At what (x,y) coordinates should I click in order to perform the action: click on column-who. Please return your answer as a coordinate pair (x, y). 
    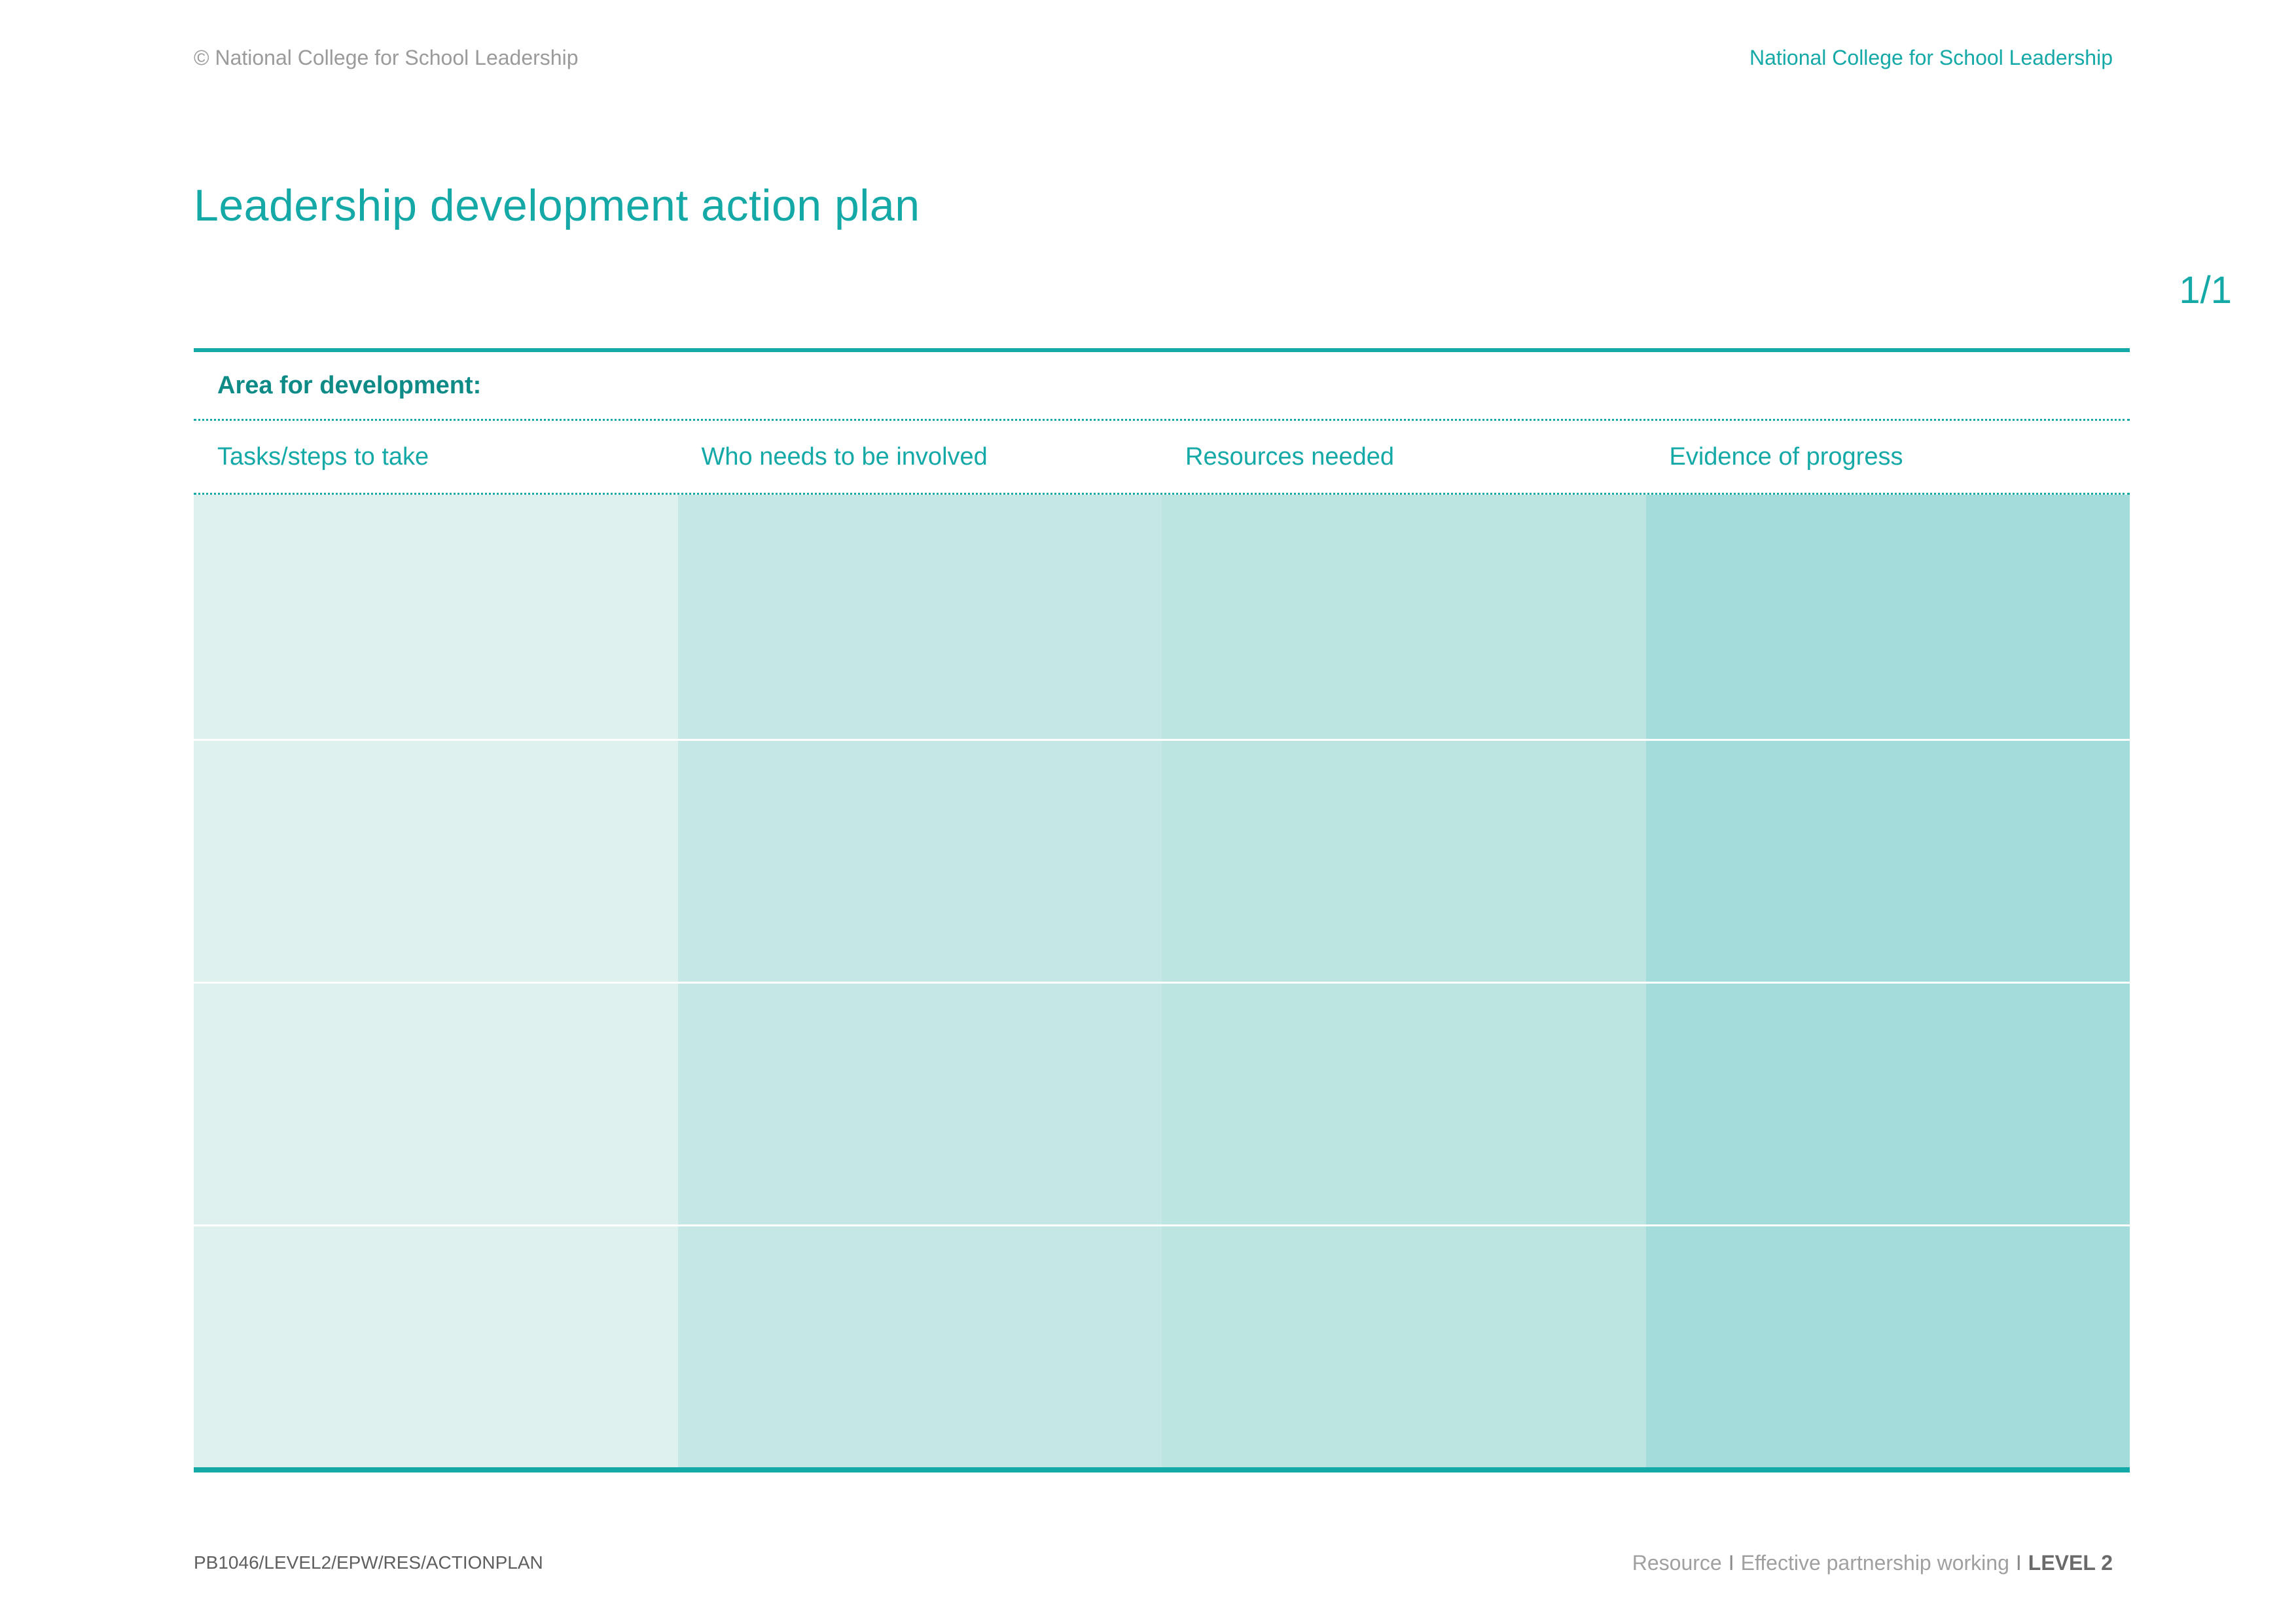
    Looking at the image, I should click on (919, 981).